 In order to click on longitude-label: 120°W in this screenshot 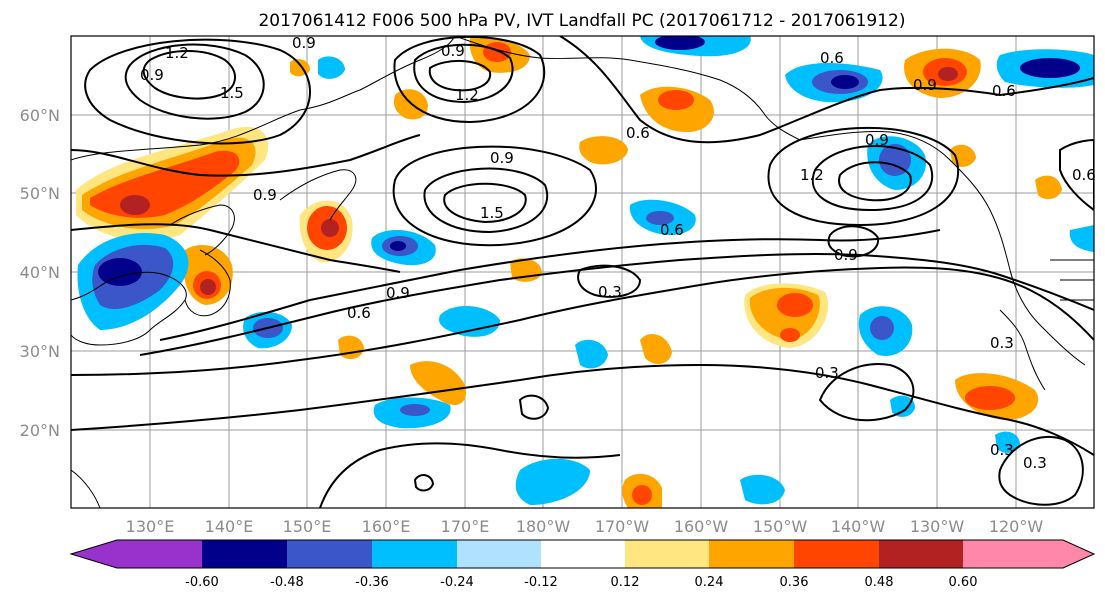, I will do `click(1016, 526)`.